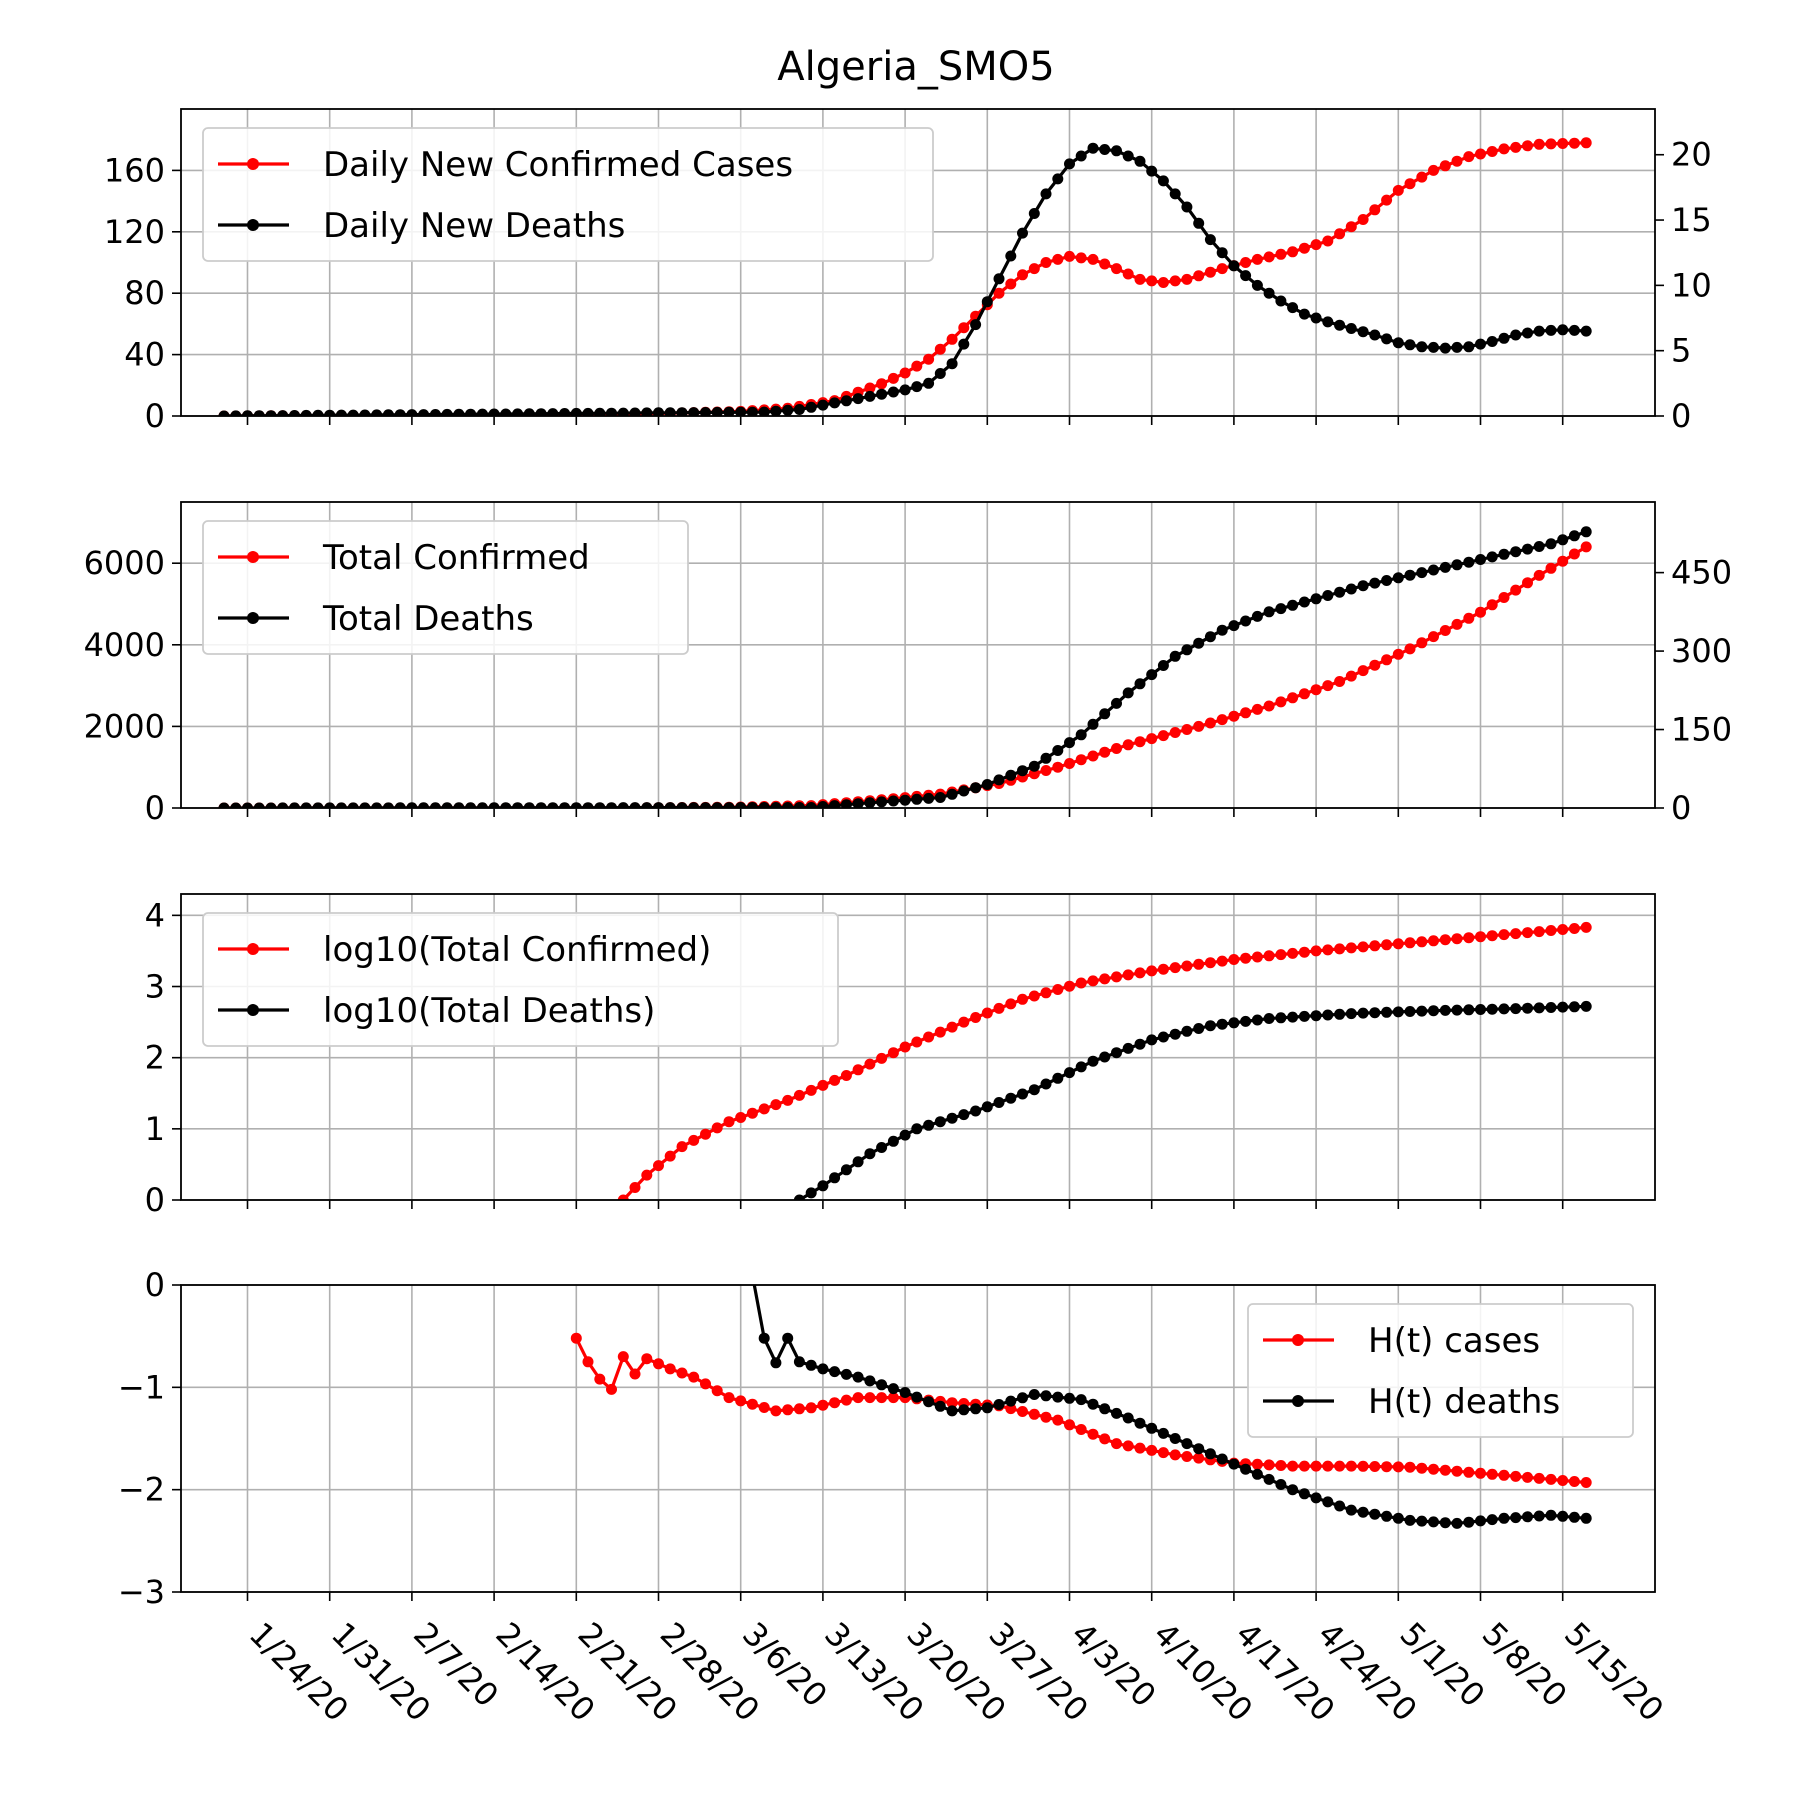  What do you see at coordinates (141, 1387) in the screenshot?
I see `y-tick-label: −1` at bounding box center [141, 1387].